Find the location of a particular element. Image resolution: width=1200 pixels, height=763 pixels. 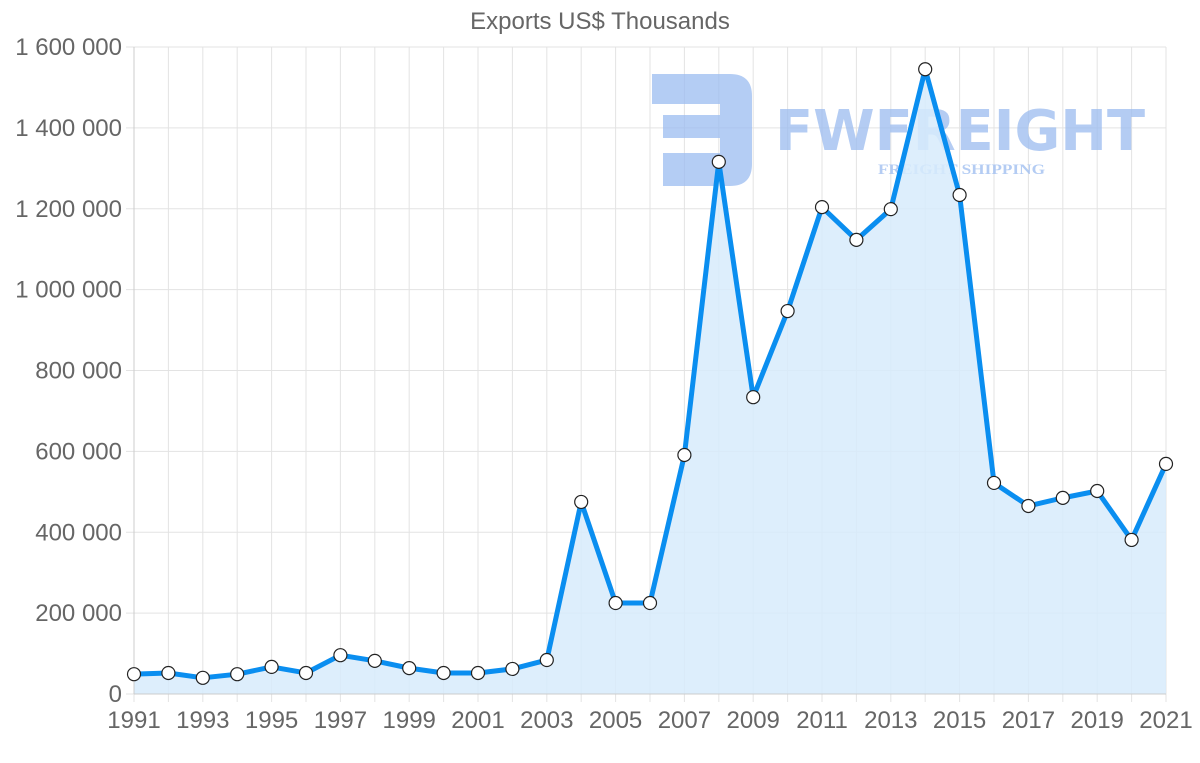

y-tick-label: 1 600 000 is located at coordinates (68, 47).